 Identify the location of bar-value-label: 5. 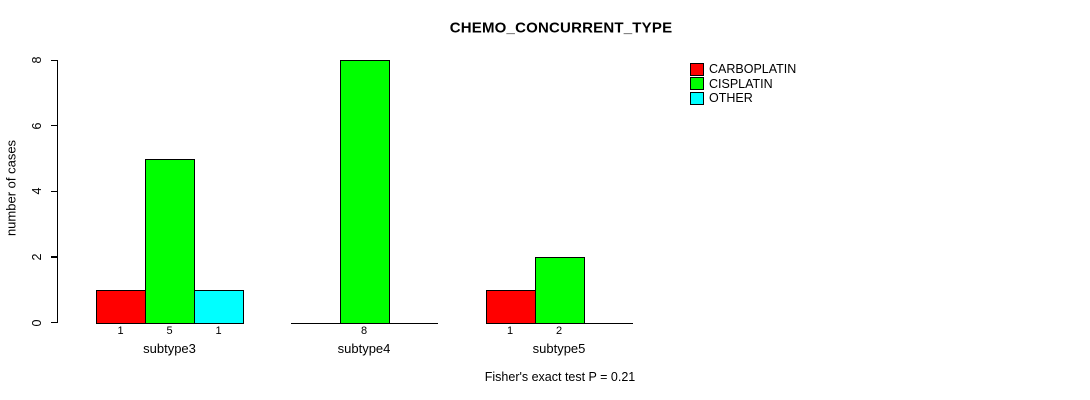
(169, 330).